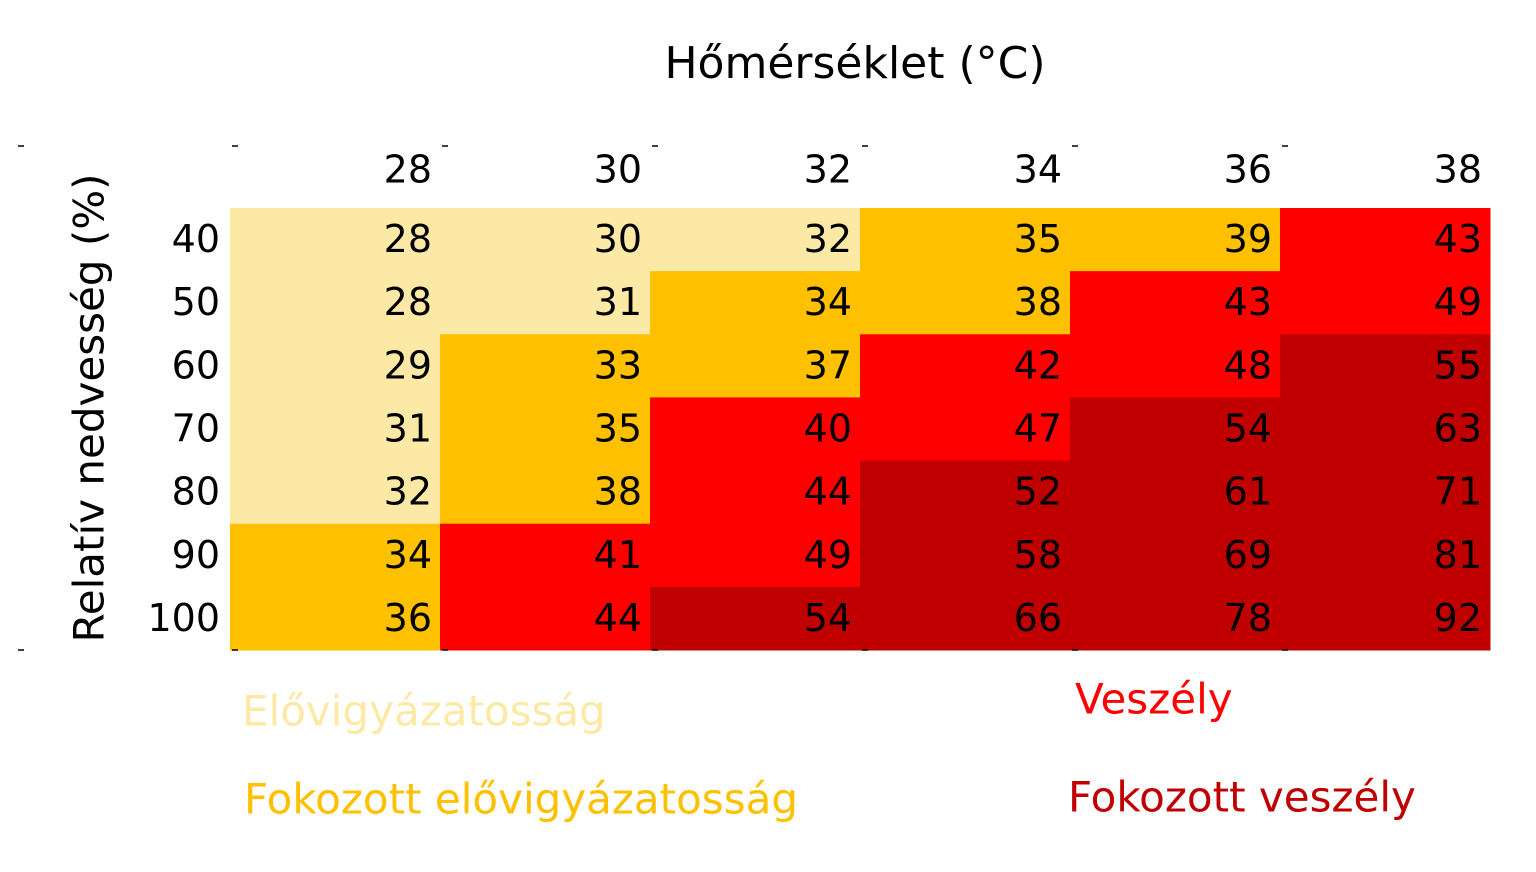 Image resolution: width=1536 pixels, height=872 pixels. What do you see at coordinates (196, 492) in the screenshot?
I see `y-tick-label: 80` at bounding box center [196, 492].